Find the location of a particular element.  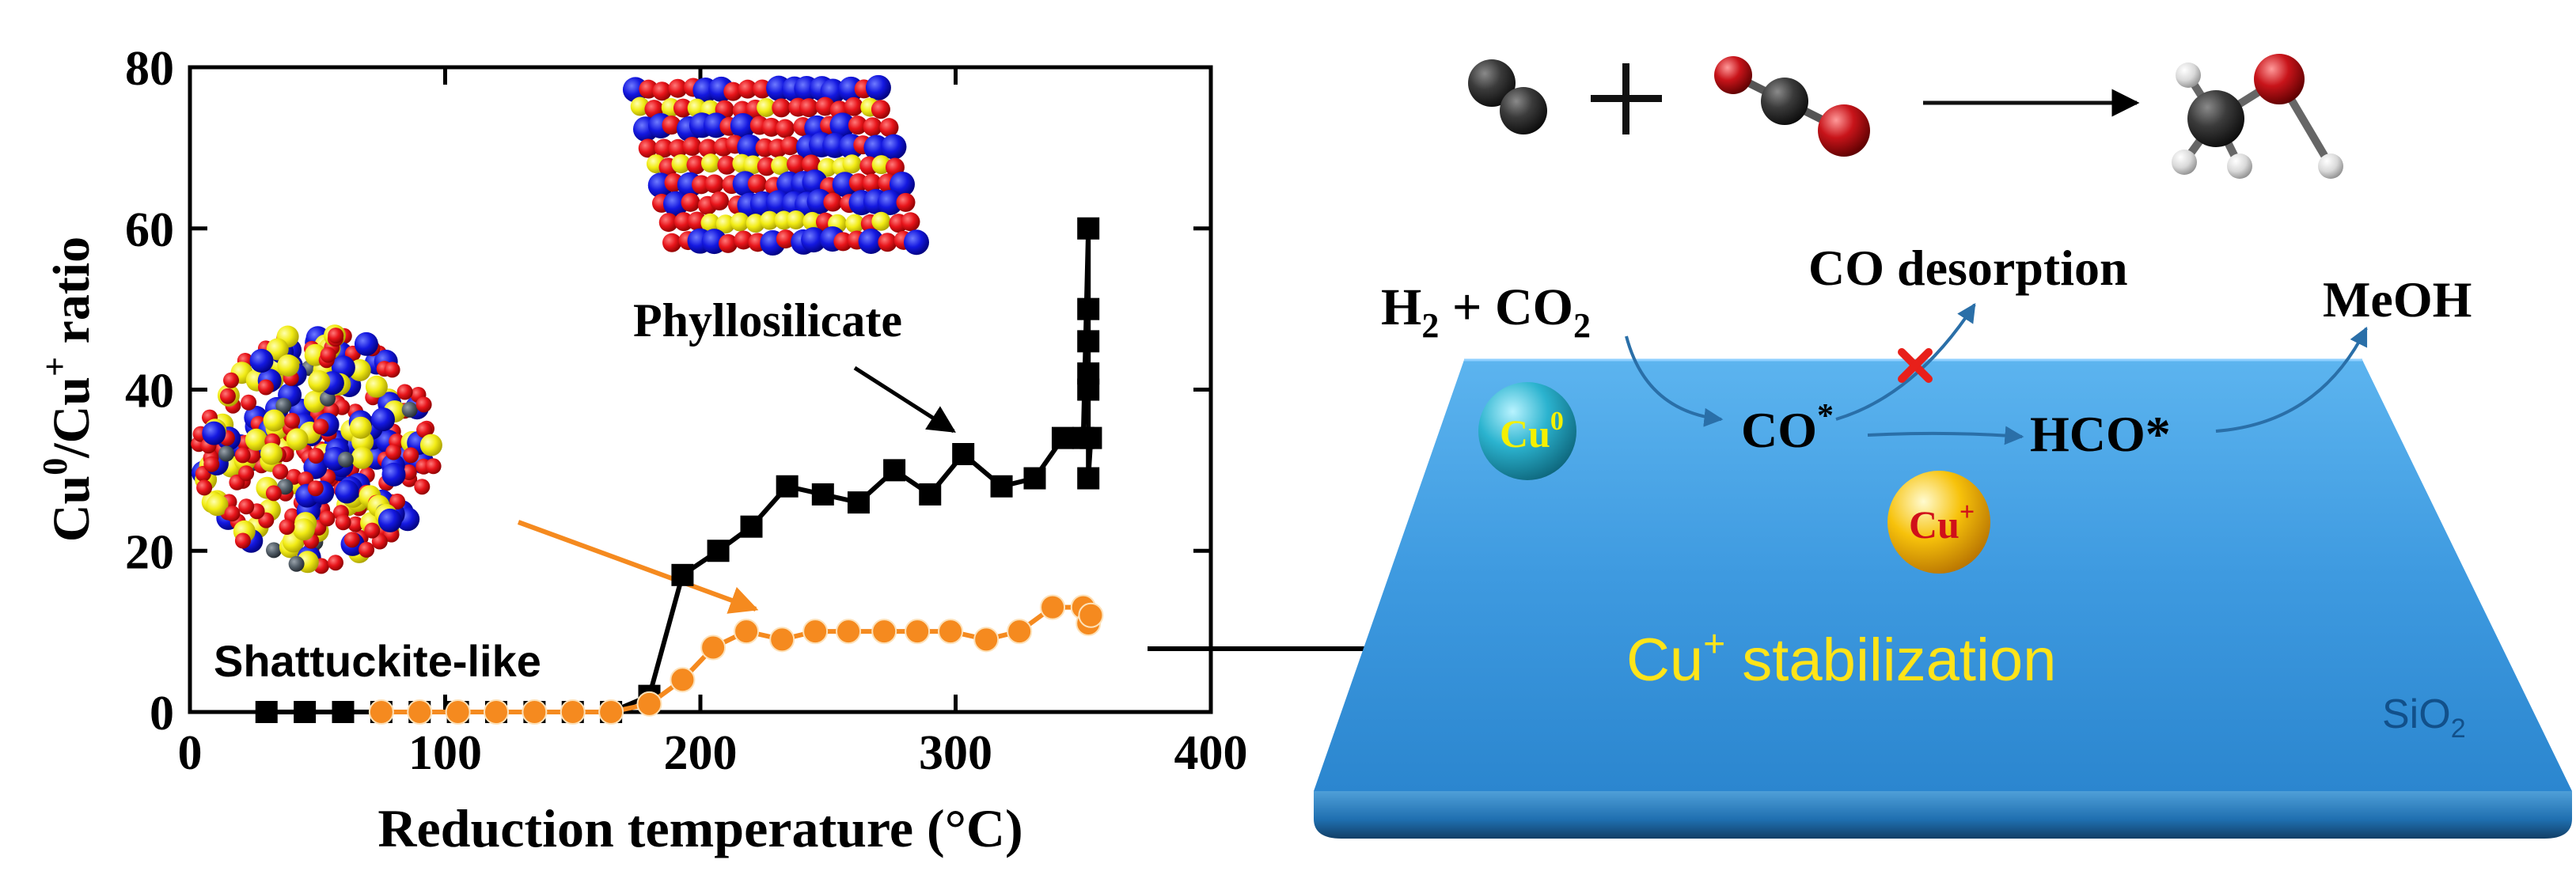

arrow-to-meoh is located at coordinates (2291, 380).